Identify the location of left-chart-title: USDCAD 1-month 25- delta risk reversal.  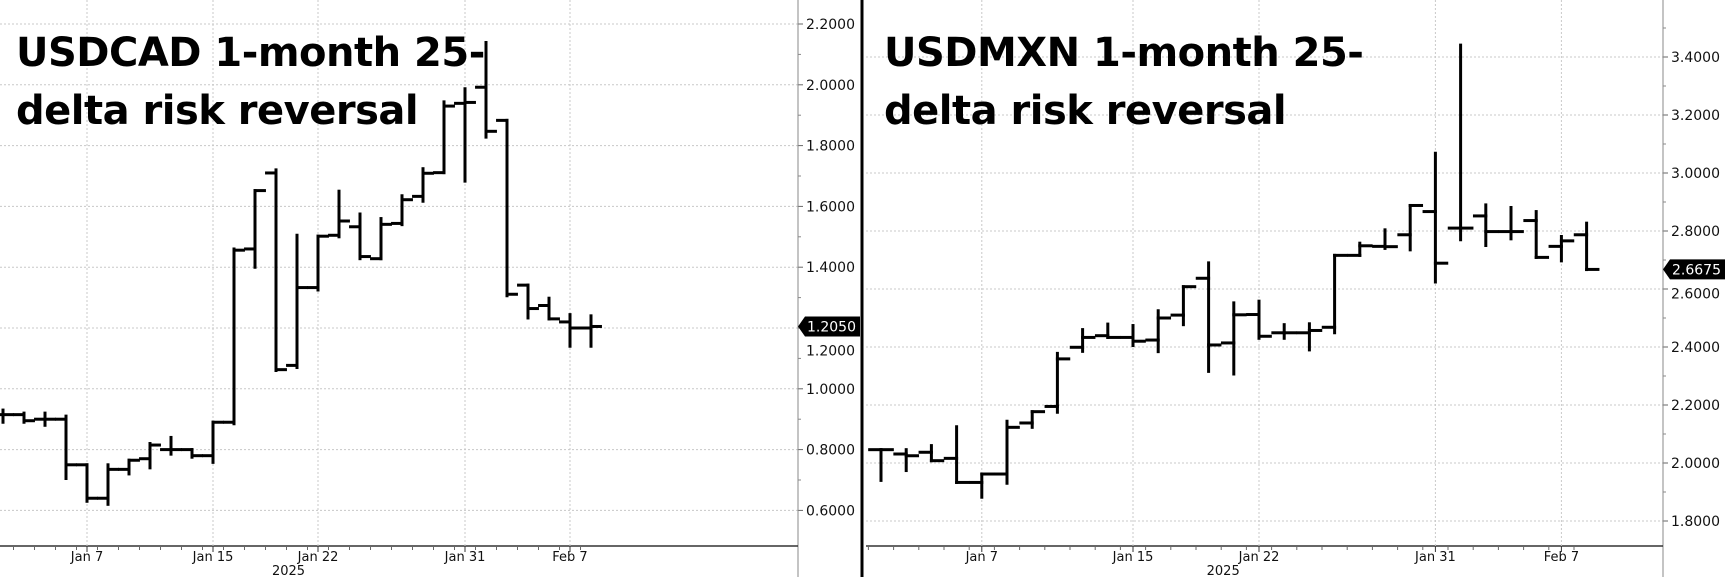
(250, 82).